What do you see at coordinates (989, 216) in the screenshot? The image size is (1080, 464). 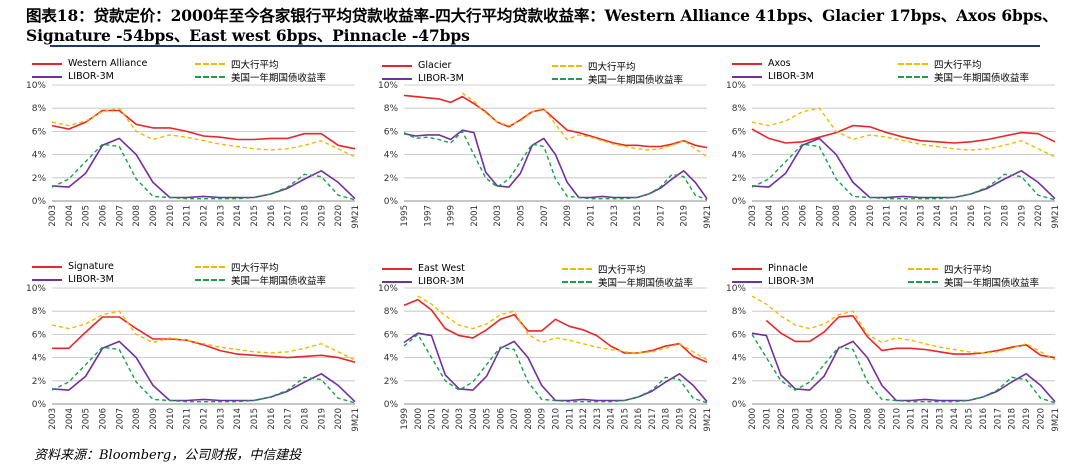 I see `x-tick-label: 2017` at bounding box center [989, 216].